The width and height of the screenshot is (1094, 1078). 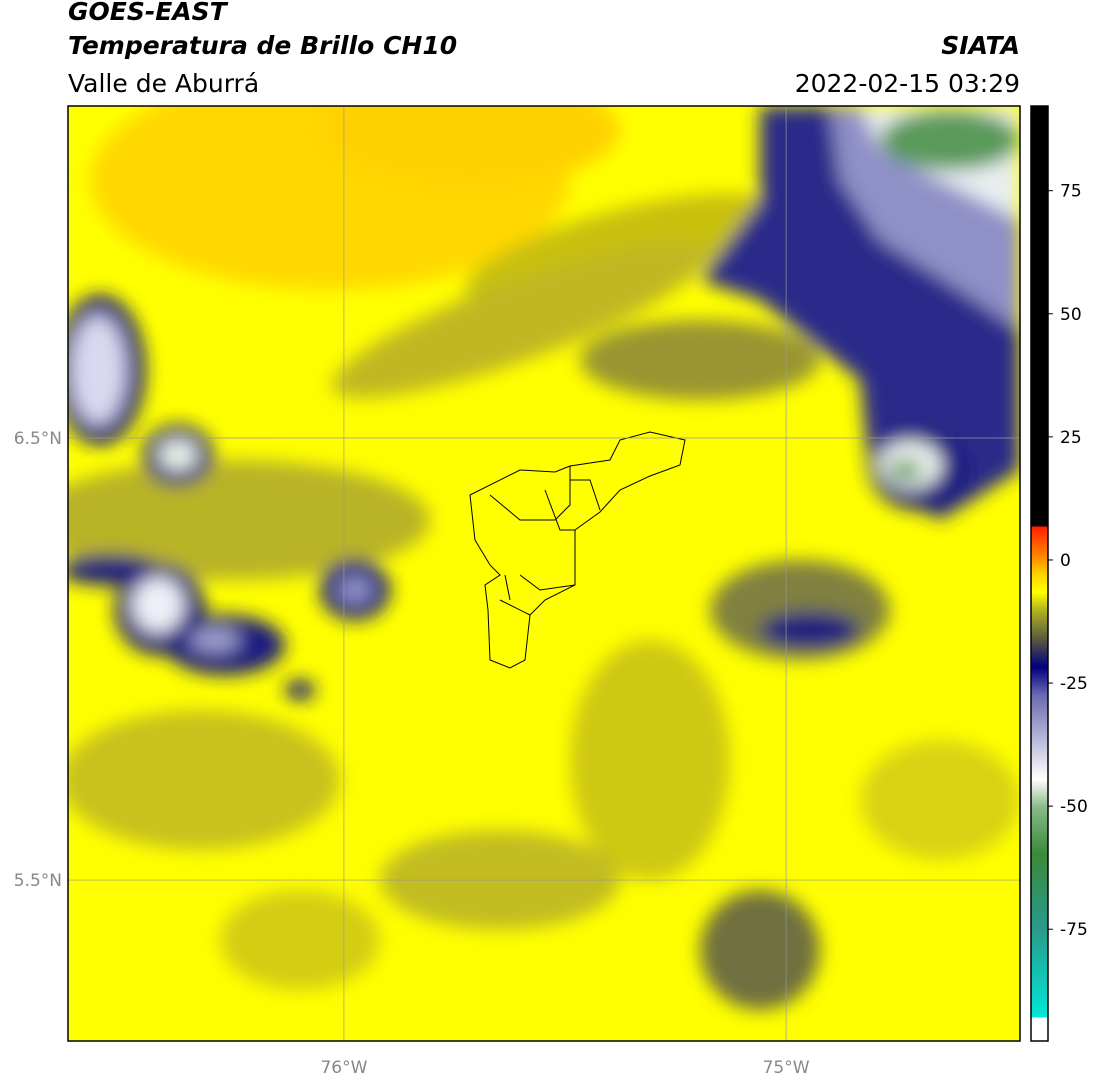 I want to click on colorbar-tick-label: 25, so click(x=1071, y=438).